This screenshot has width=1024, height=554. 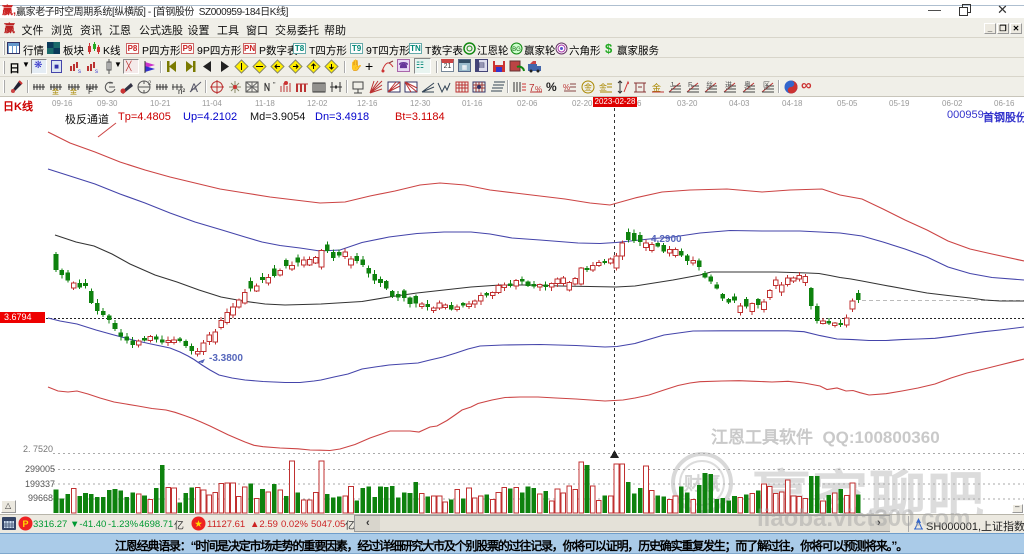 What do you see at coordinates (766, 85) in the screenshot?
I see `svg-text: 区` at bounding box center [766, 85].